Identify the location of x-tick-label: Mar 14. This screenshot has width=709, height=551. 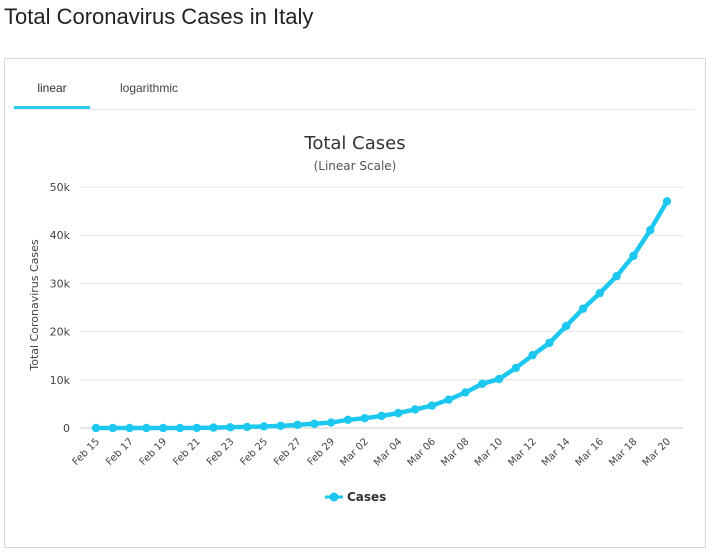
(556, 452).